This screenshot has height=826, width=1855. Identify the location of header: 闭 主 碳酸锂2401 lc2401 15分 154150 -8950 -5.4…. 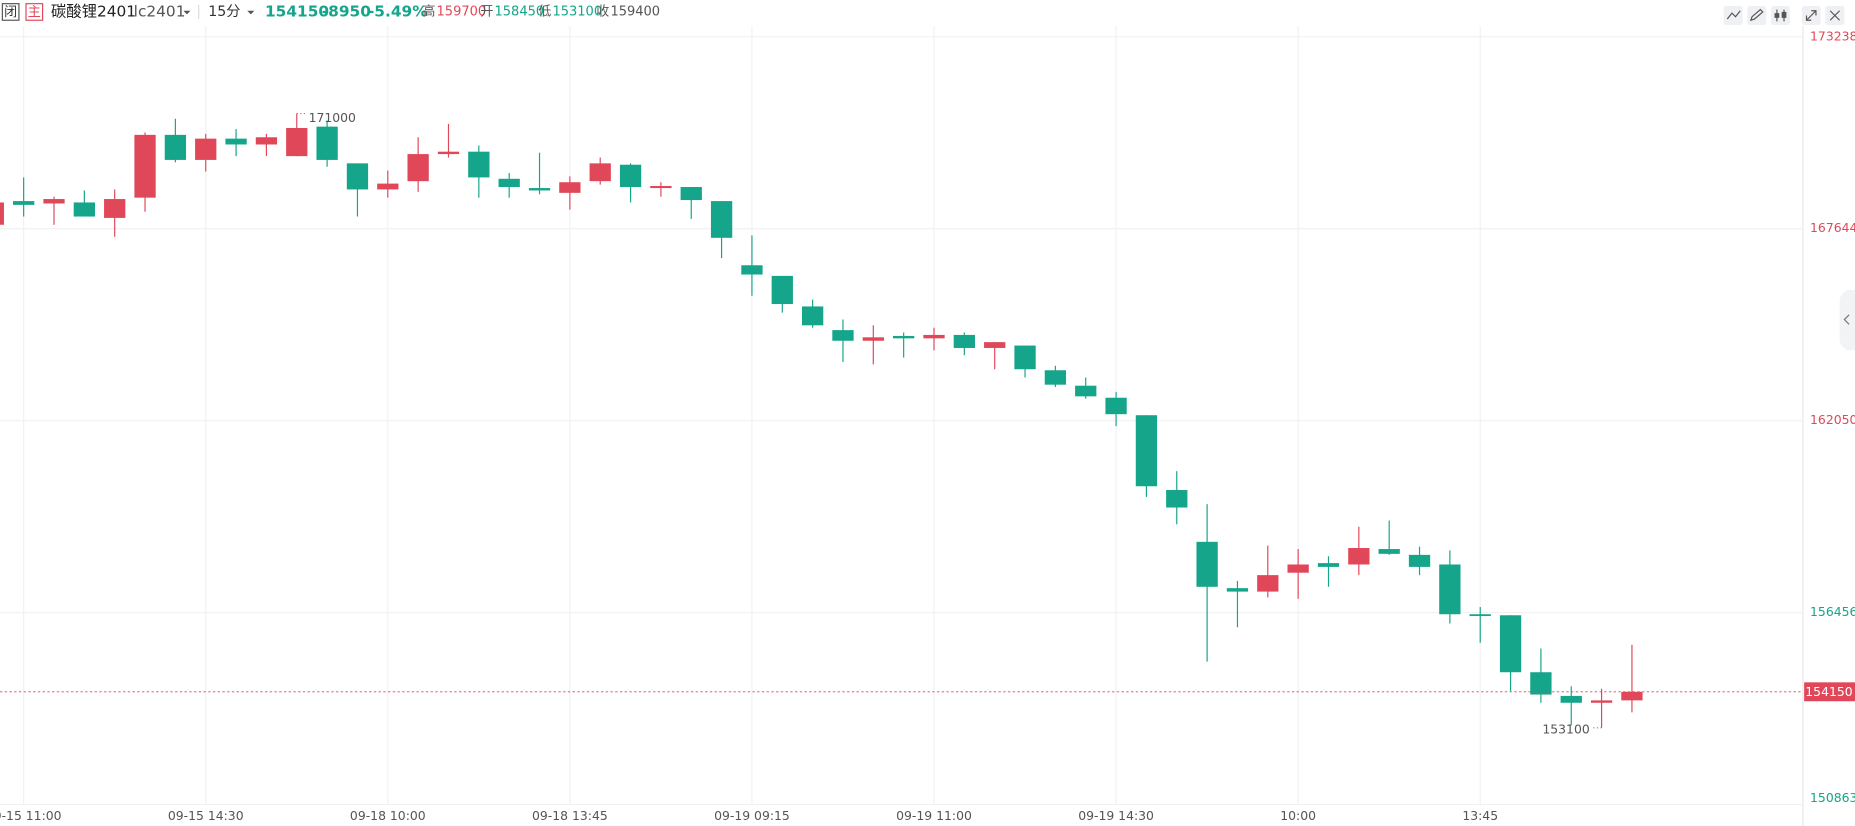
(330, 11).